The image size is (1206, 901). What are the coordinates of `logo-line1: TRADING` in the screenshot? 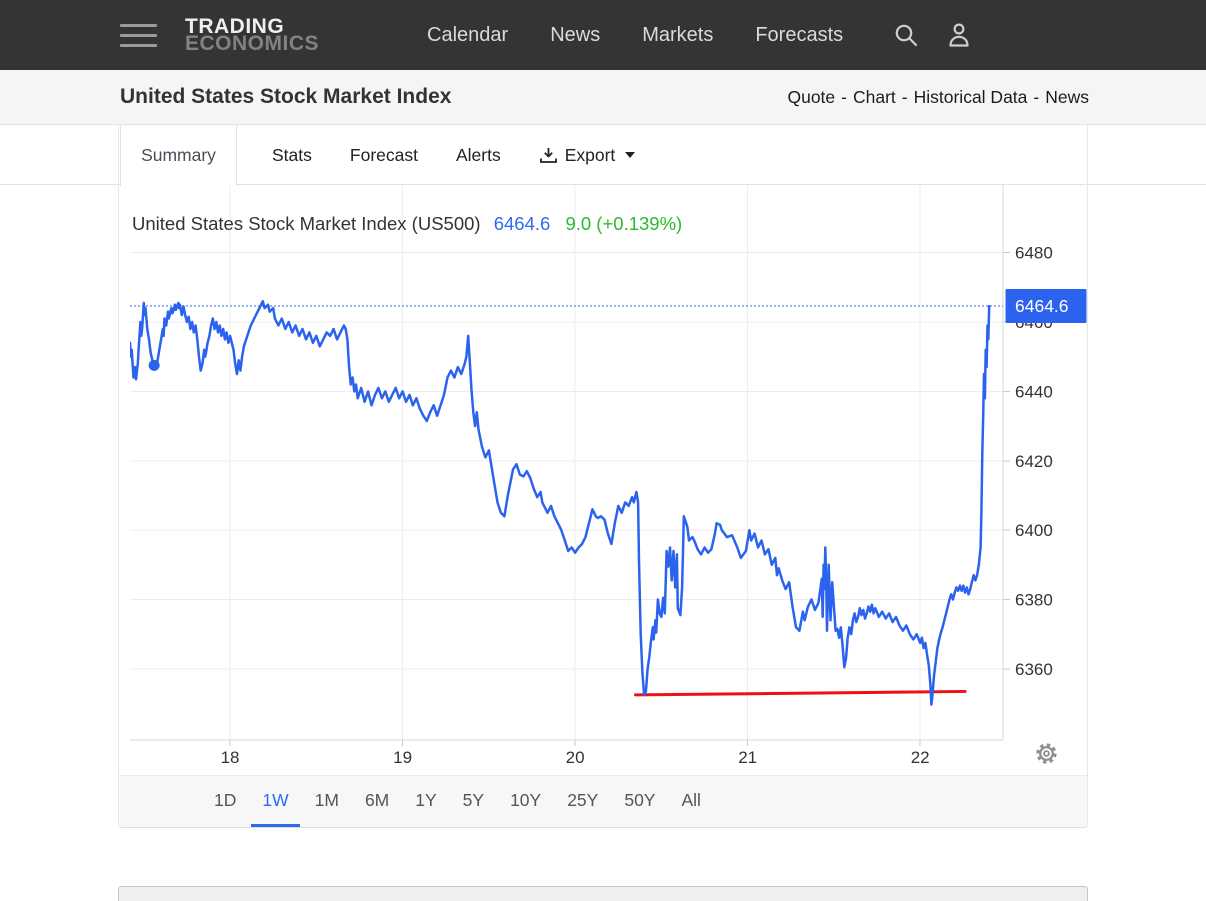 It's located at (235, 26).